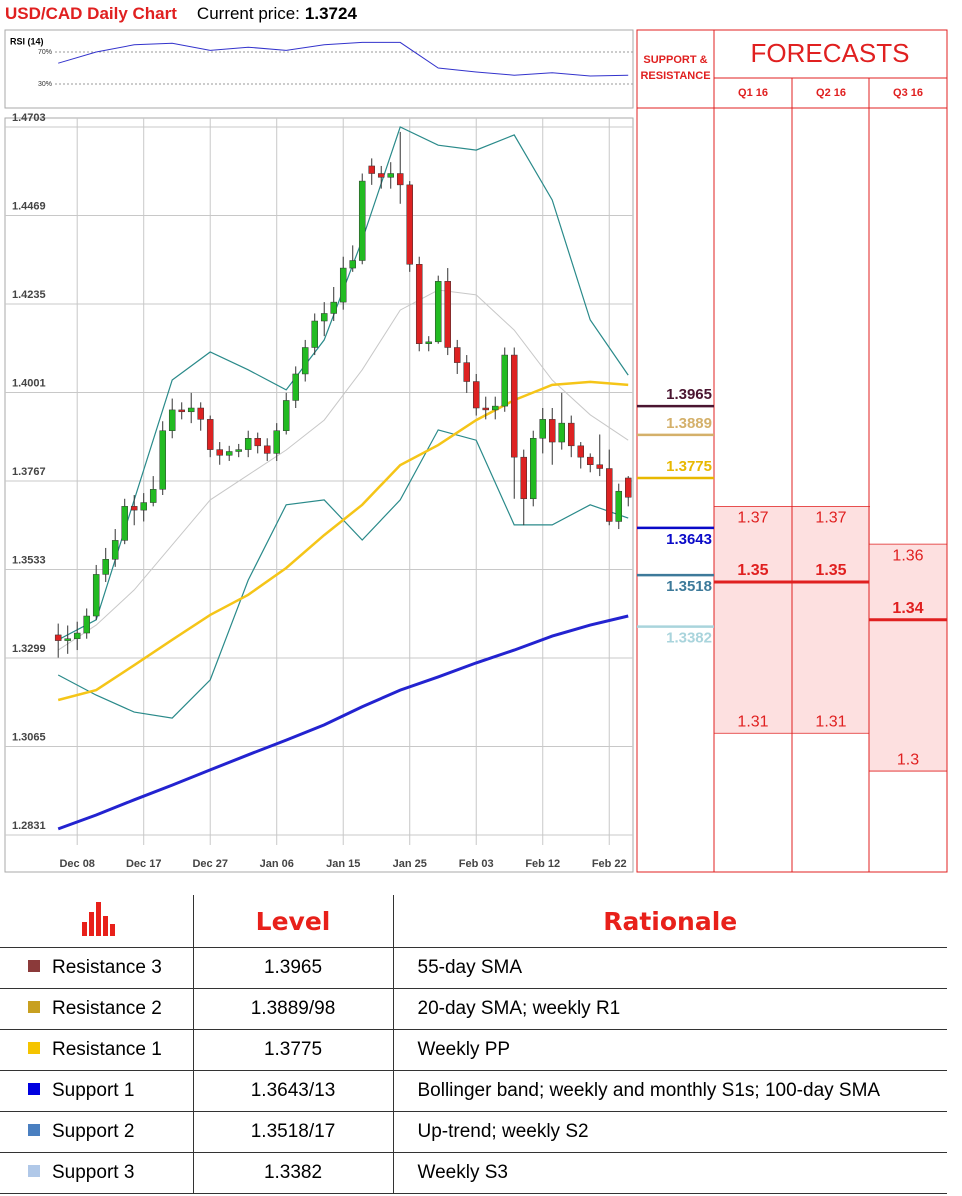 This screenshot has width=962, height=1196. Describe the element at coordinates (45, 52) in the screenshot. I see `rsi-tick-label: 70%` at that location.